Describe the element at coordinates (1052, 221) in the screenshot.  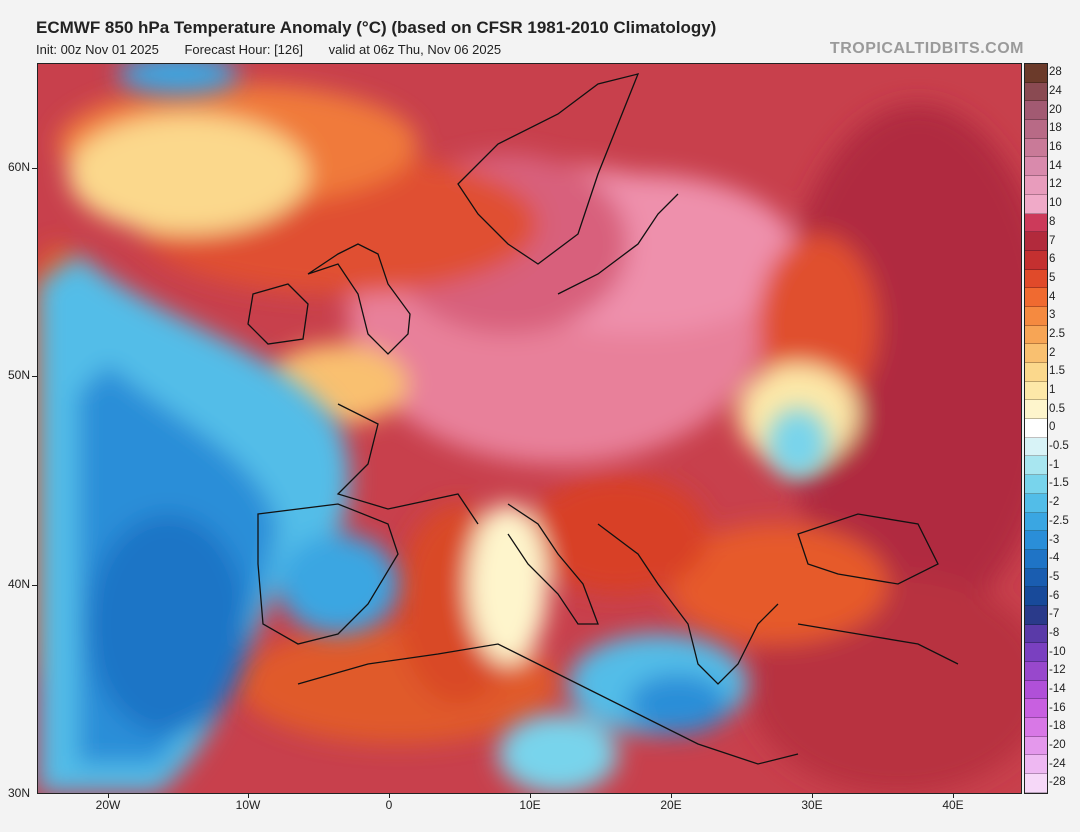
I see `colorbar-label: 8` at that location.